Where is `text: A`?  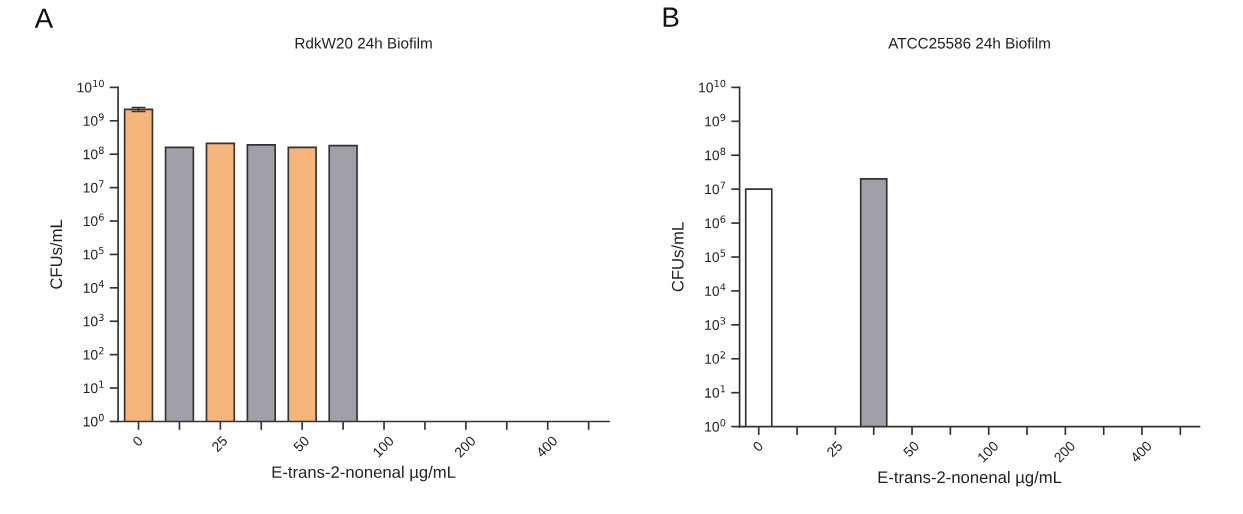
text: A is located at coordinates (44, 18).